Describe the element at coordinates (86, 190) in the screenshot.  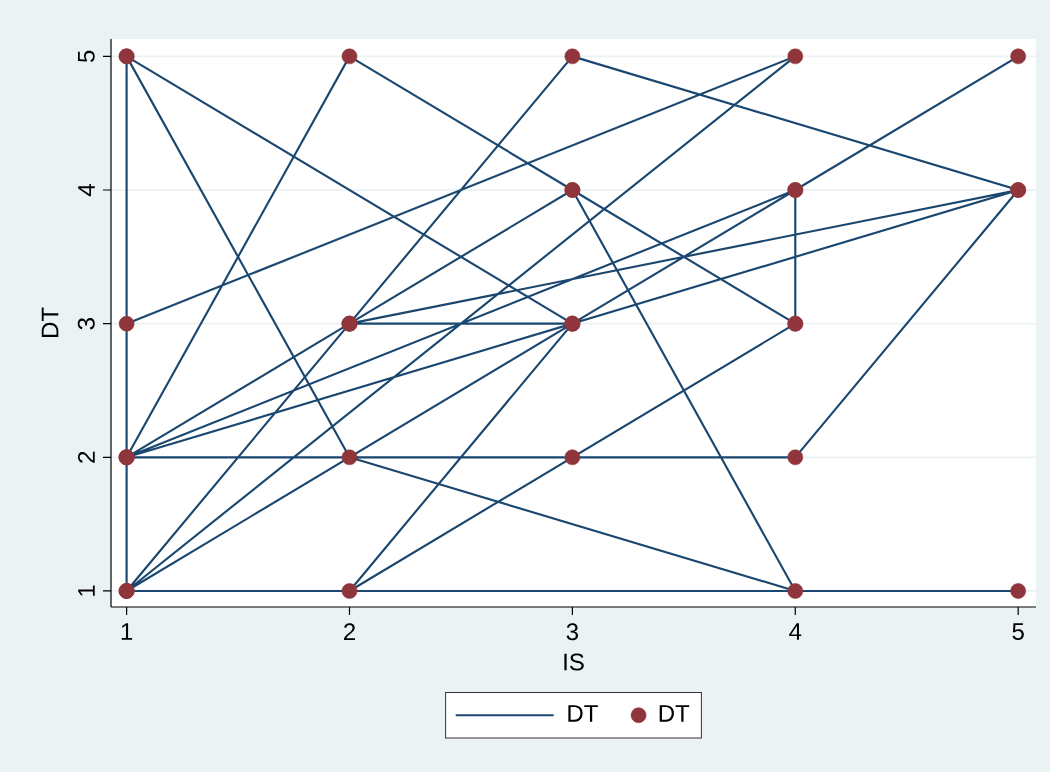
I see `y-tick-label: 4` at that location.